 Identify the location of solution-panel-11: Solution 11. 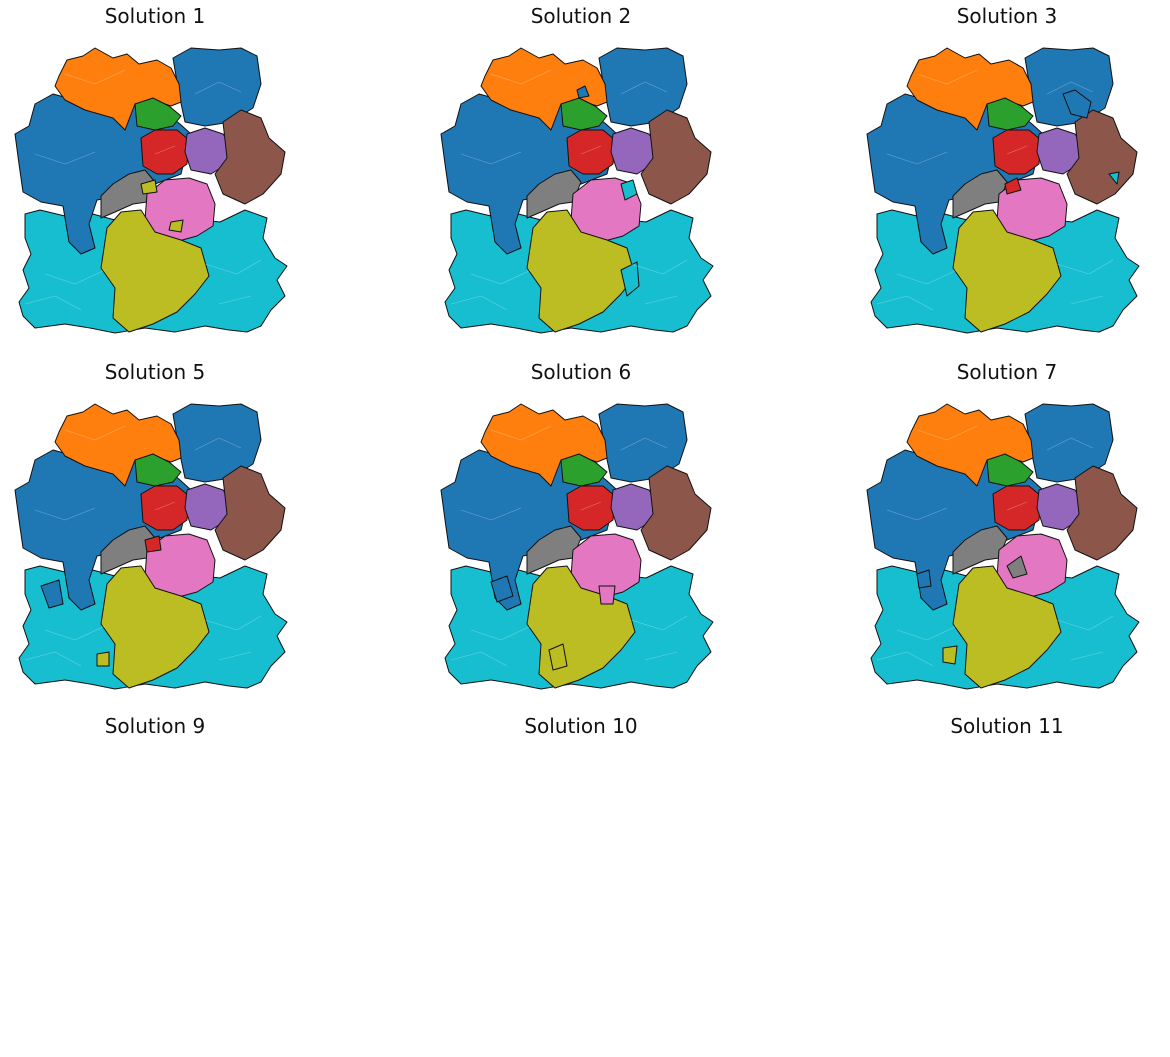
(1007, 884).